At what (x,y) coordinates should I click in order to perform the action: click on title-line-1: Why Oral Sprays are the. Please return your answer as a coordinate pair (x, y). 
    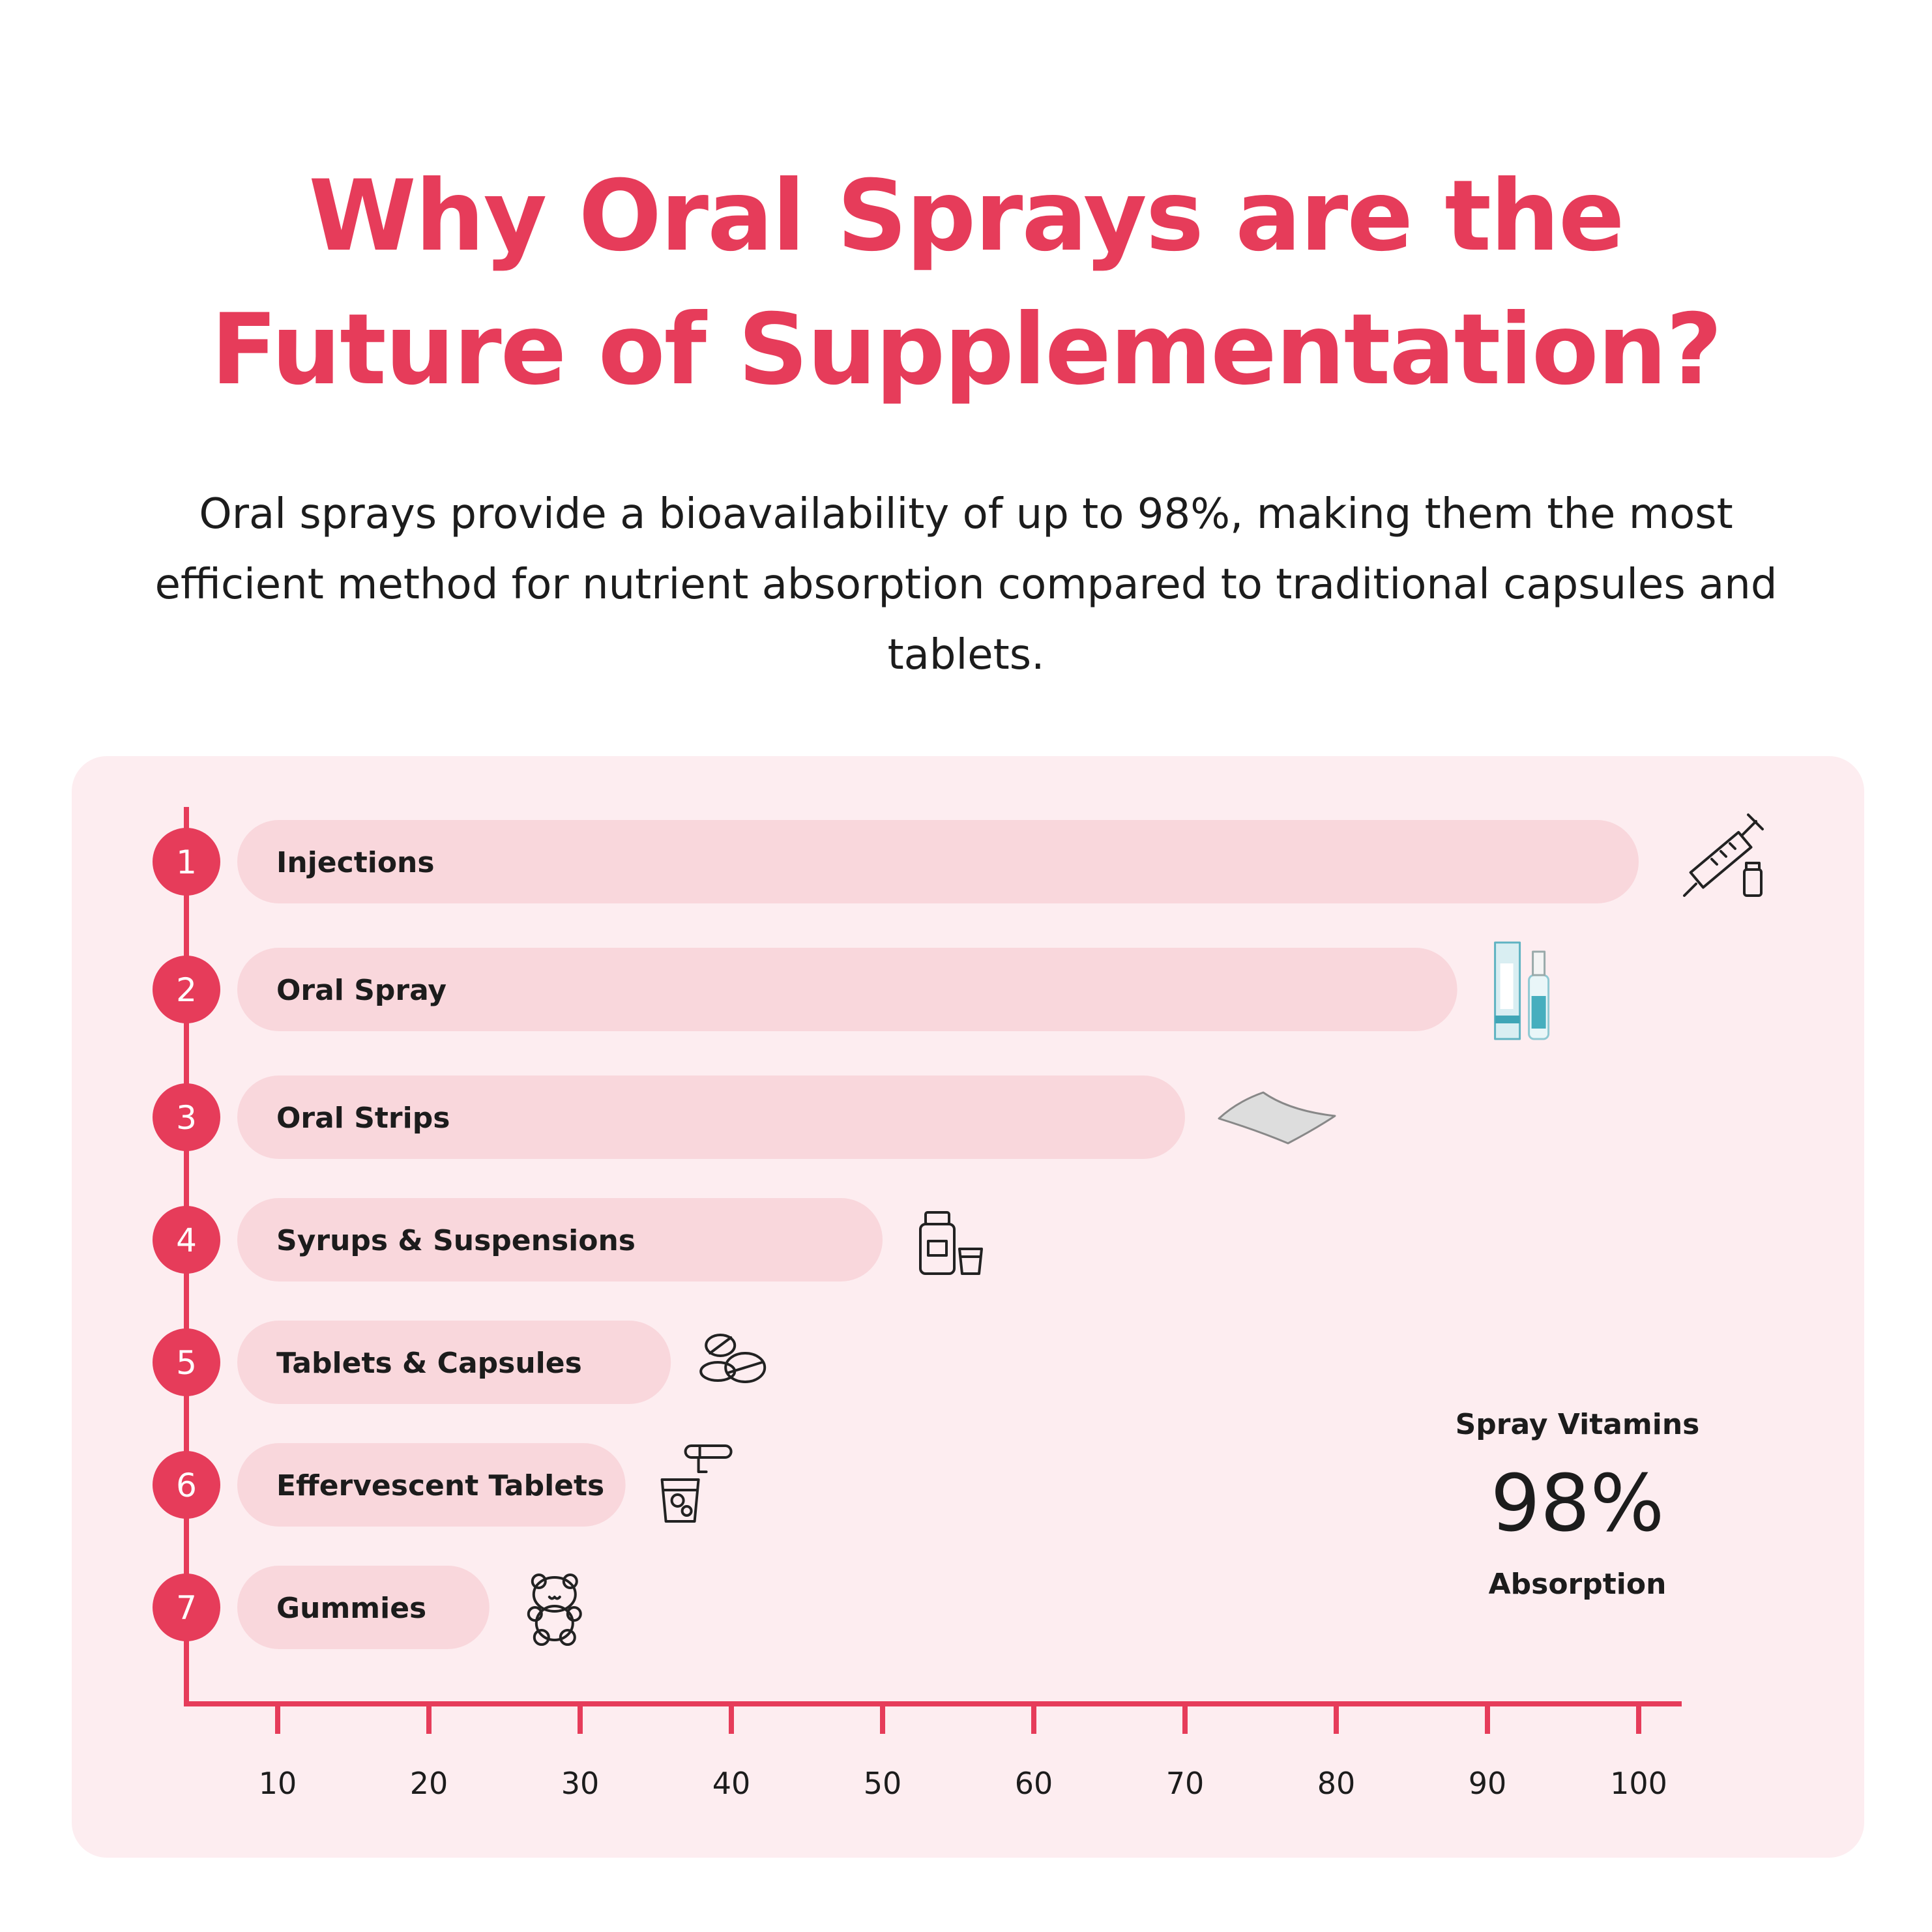
    Looking at the image, I should click on (966, 217).